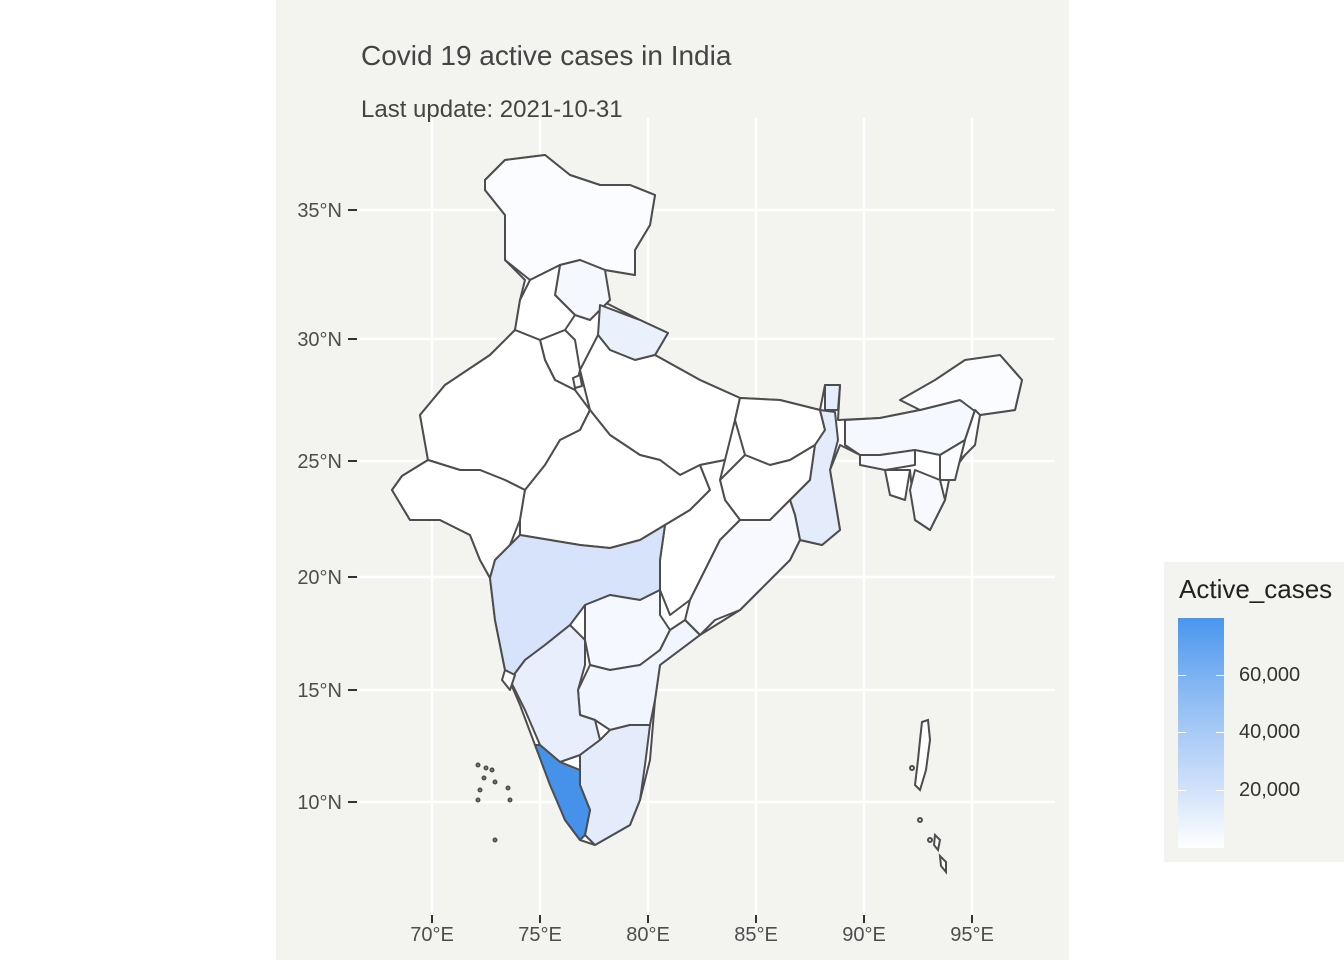  Describe the element at coordinates (319, 211) in the screenshot. I see `y-tick-label: 35°N` at that location.